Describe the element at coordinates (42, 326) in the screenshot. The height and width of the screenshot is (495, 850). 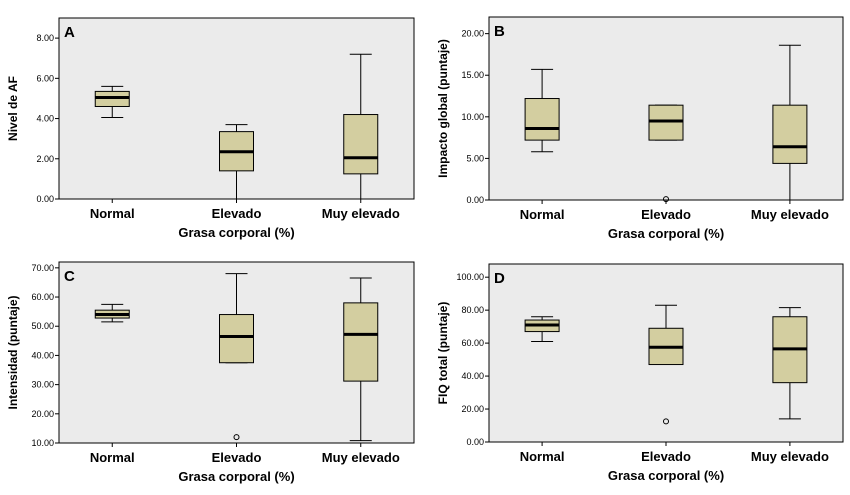
I see `y-tick-label: 50.00` at that location.